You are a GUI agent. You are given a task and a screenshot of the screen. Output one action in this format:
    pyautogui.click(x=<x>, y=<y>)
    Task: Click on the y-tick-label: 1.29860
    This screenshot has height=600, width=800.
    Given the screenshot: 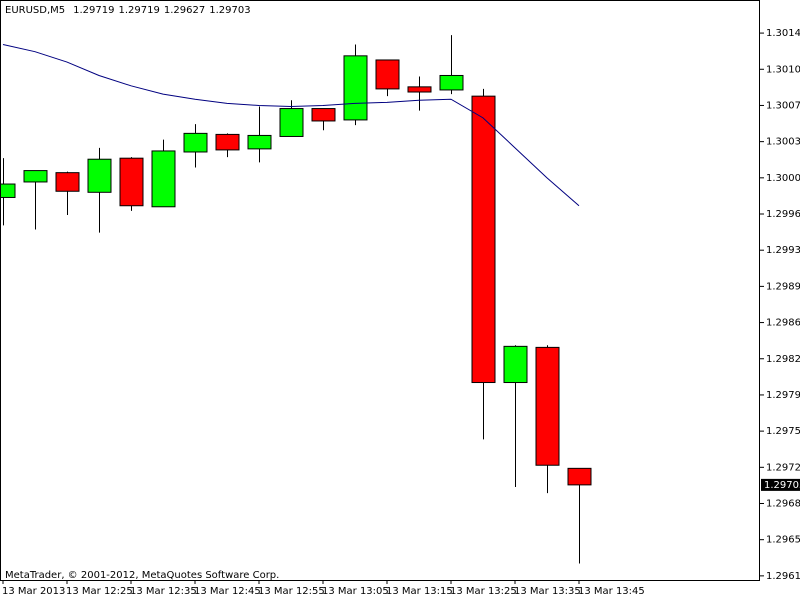 What is the action you would take?
    pyautogui.click(x=783, y=323)
    